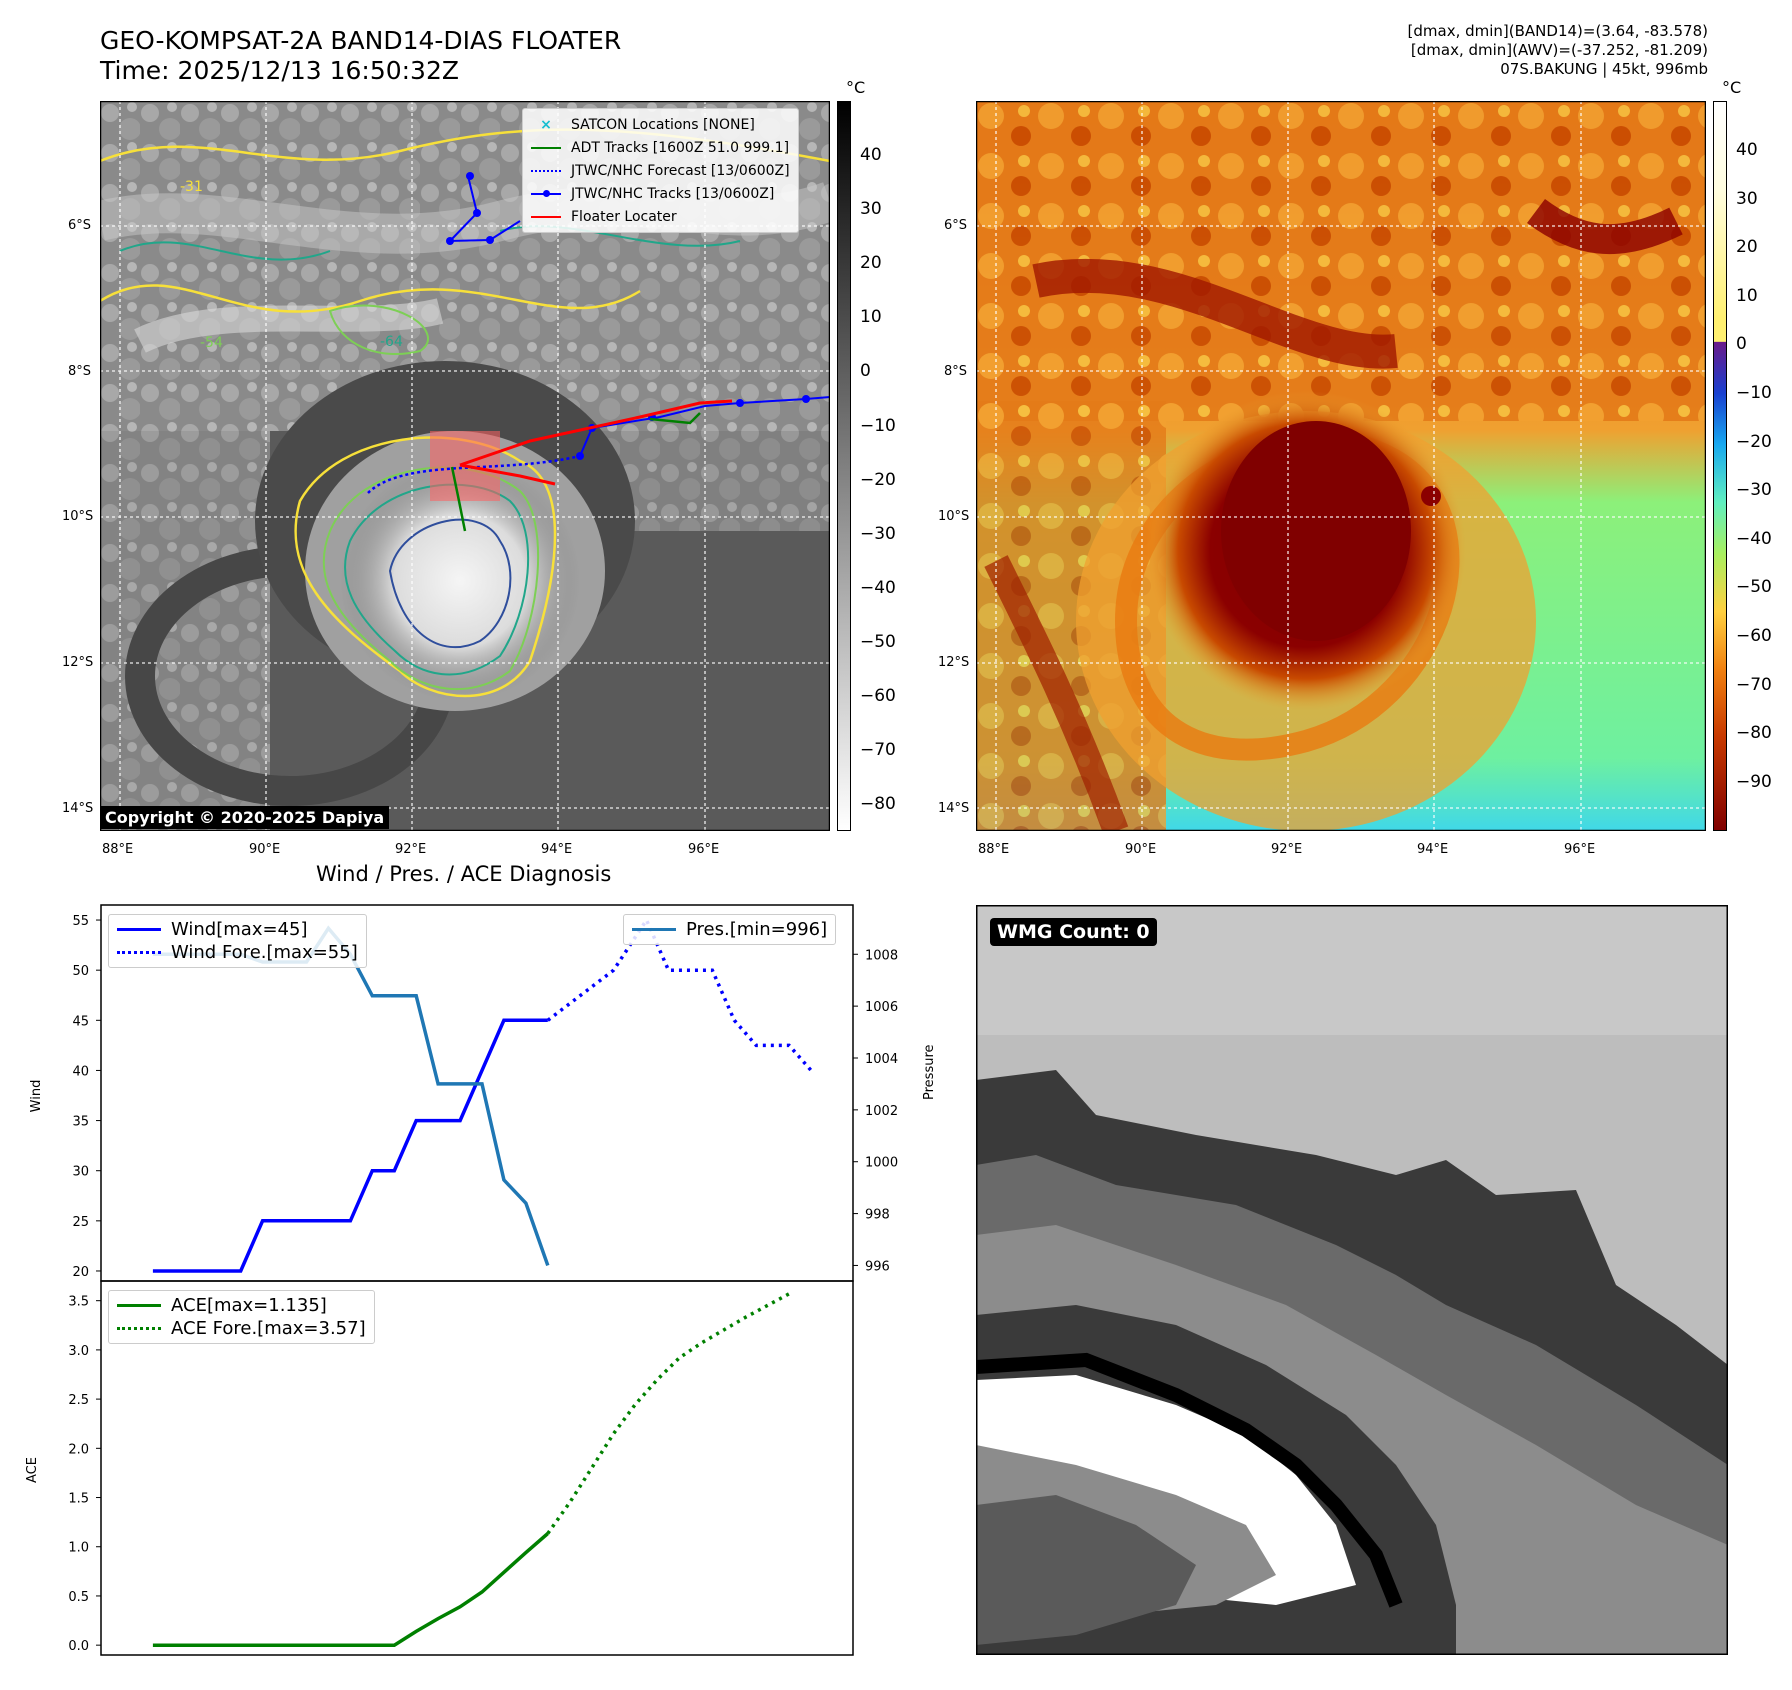 The width and height of the screenshot is (1792, 1690). What do you see at coordinates (1754, 538) in the screenshot?
I see `awv-colorbar-tick: −40` at bounding box center [1754, 538].